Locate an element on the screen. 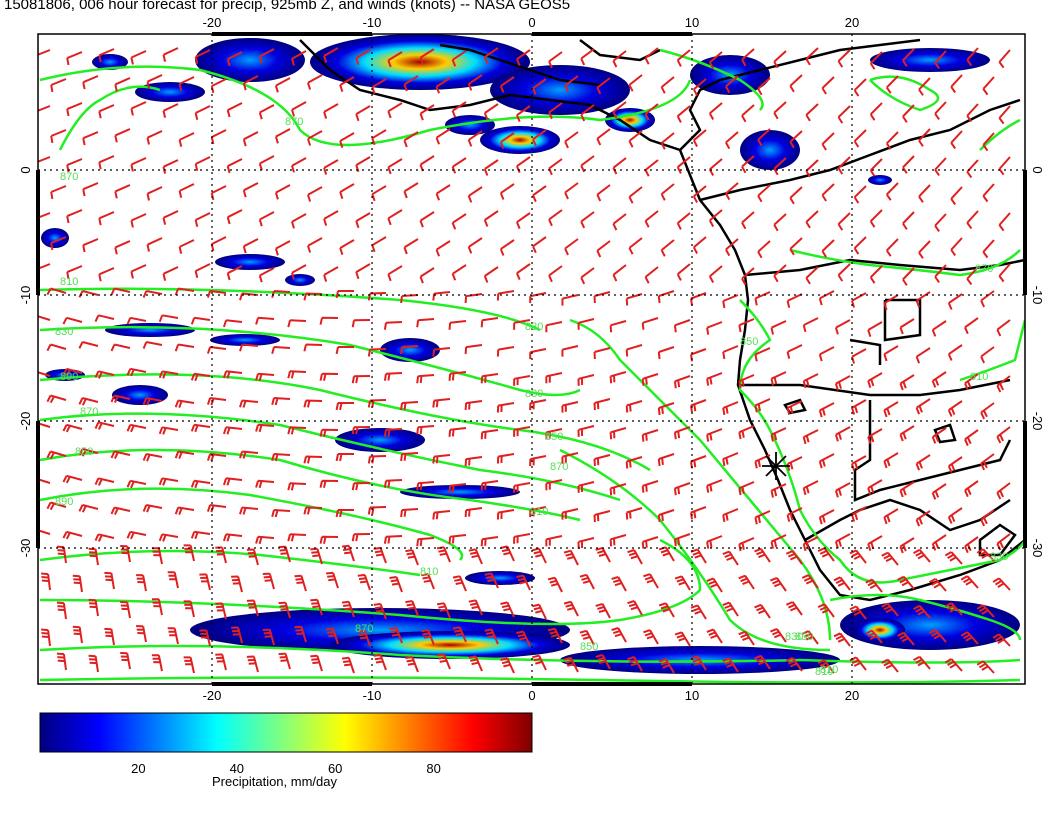  colorbar-ticks: 20 40 60 80 is located at coordinates (286, 768).